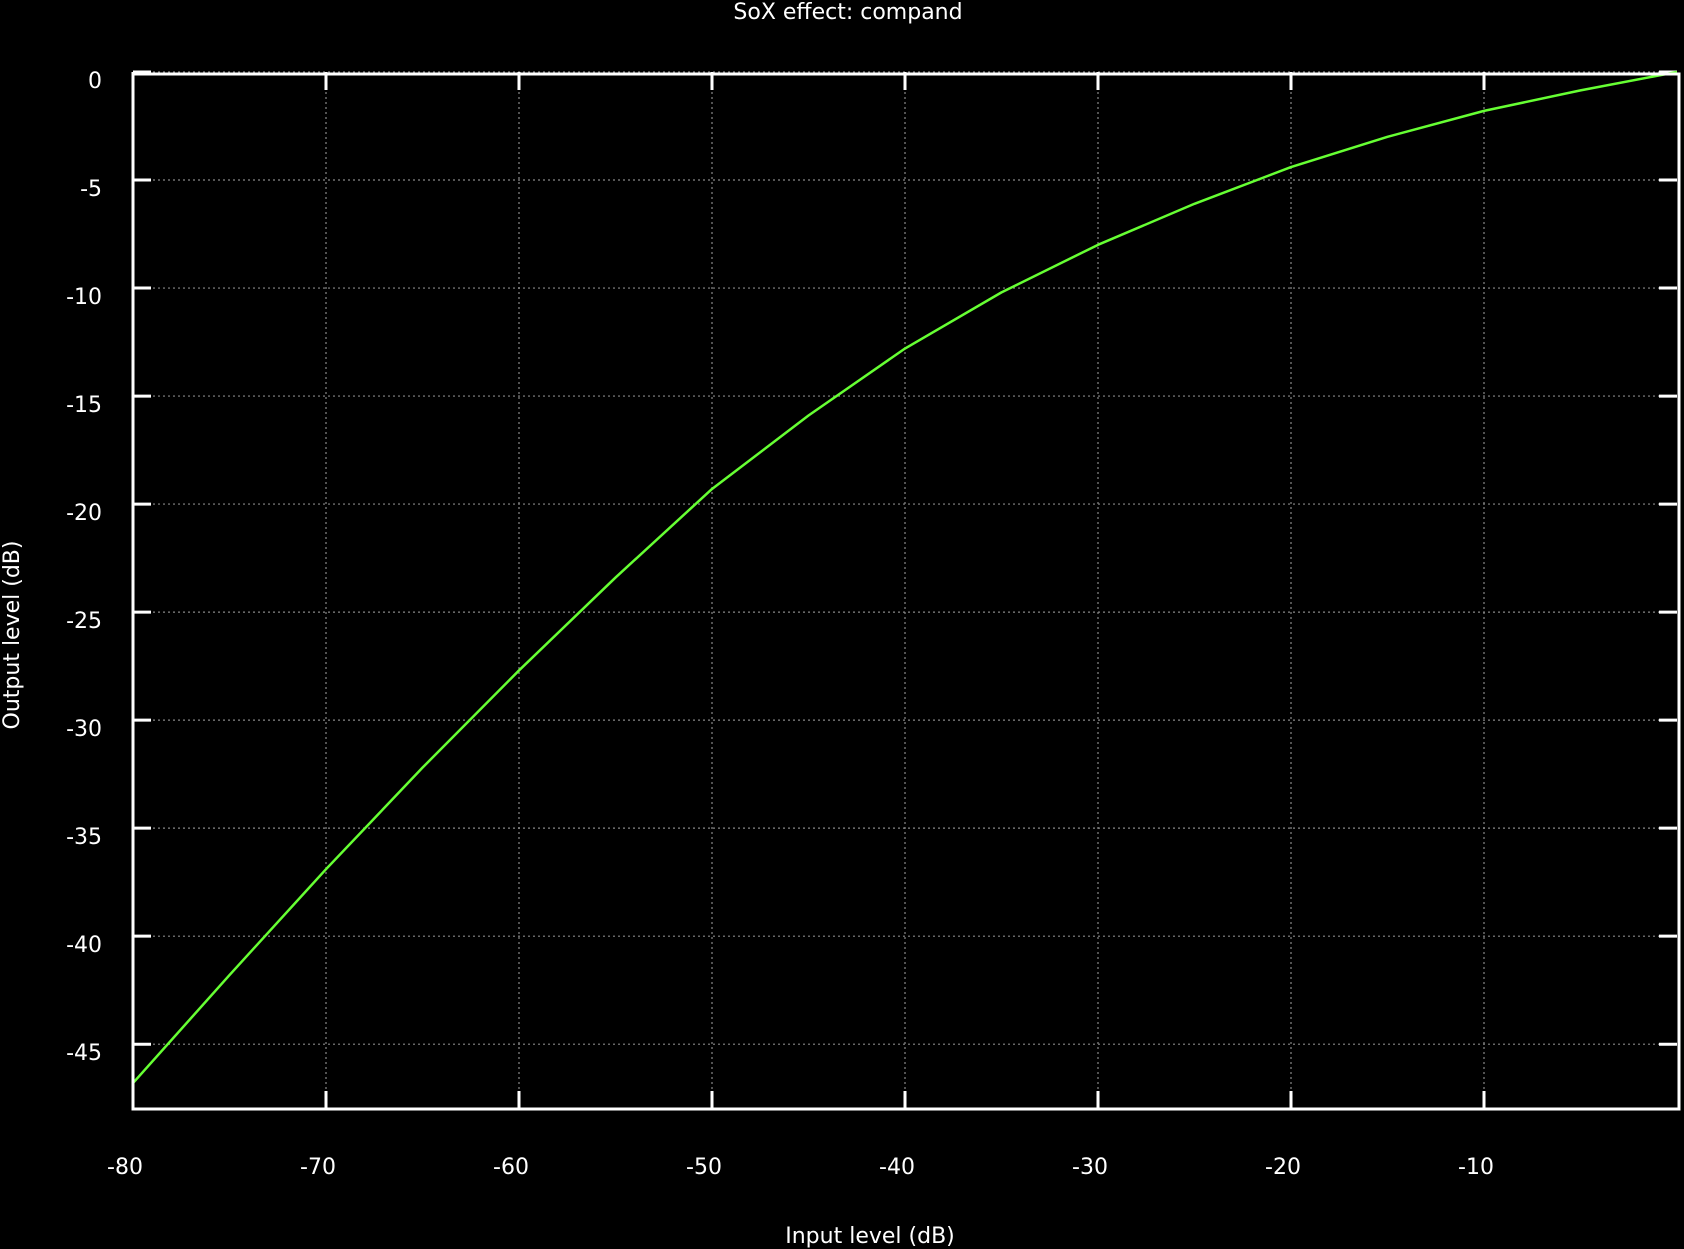  Describe the element at coordinates (870, 1236) in the screenshot. I see `x-axis-label: Input level (dB)` at that location.